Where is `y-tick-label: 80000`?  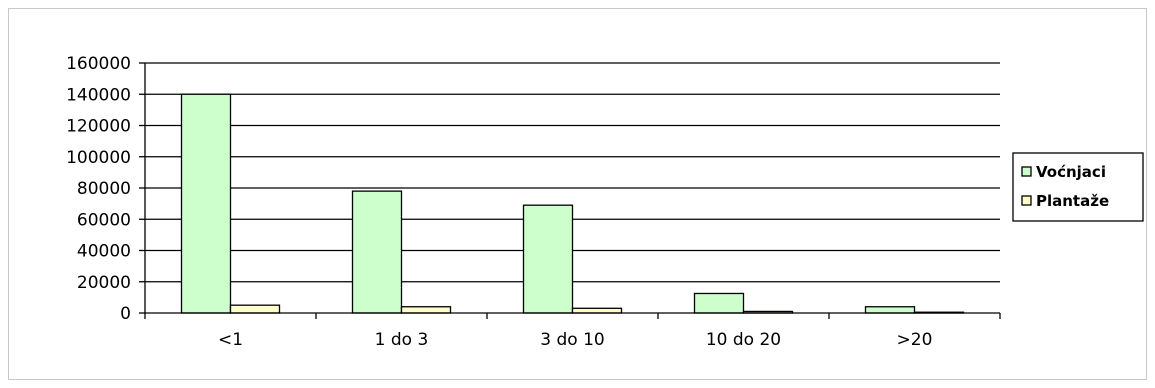 y-tick-label: 80000 is located at coordinates (104, 189).